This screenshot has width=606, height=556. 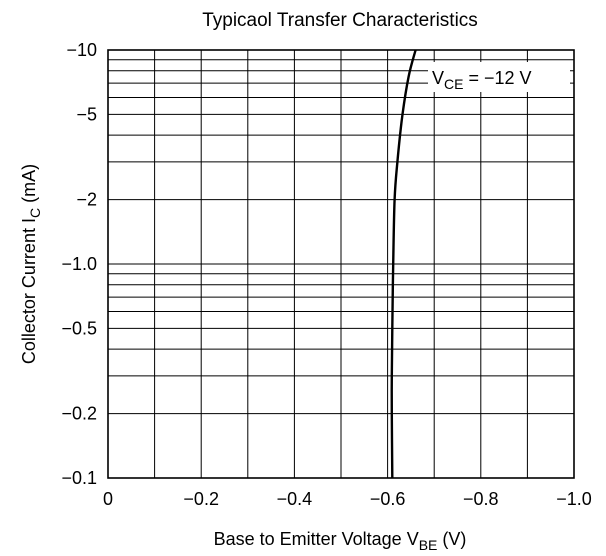 What do you see at coordinates (340, 20) in the screenshot?
I see `chart-title: Typicaol Transfer Characteristics` at bounding box center [340, 20].